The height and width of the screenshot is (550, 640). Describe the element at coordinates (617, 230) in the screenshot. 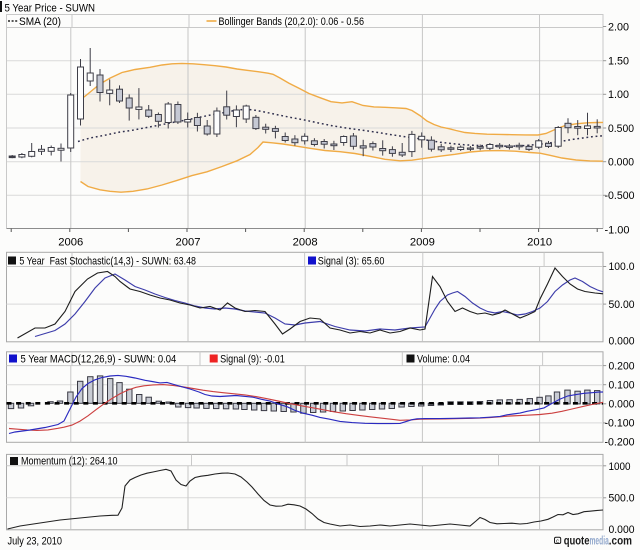

I see `svg-text: -1.00` at that location.